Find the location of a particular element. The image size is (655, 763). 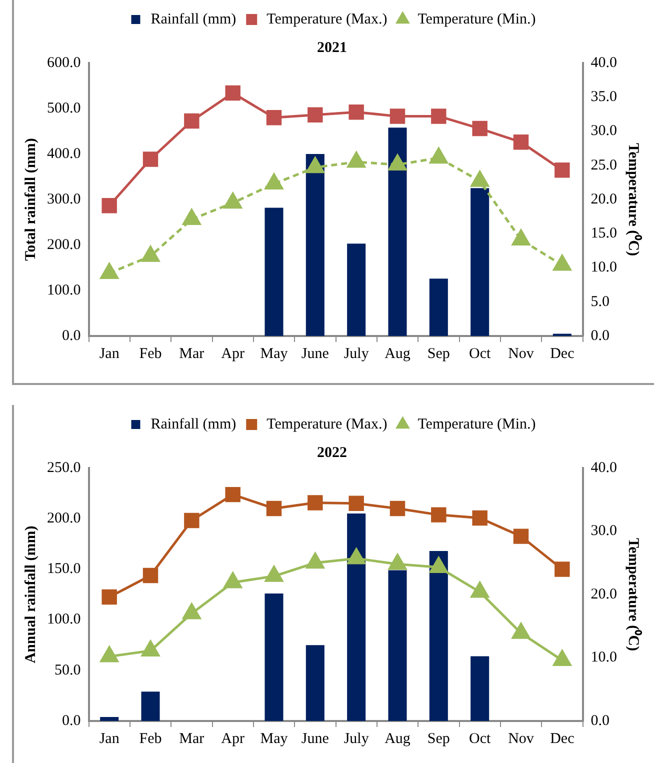

x-tick-label: July is located at coordinates (357, 354).